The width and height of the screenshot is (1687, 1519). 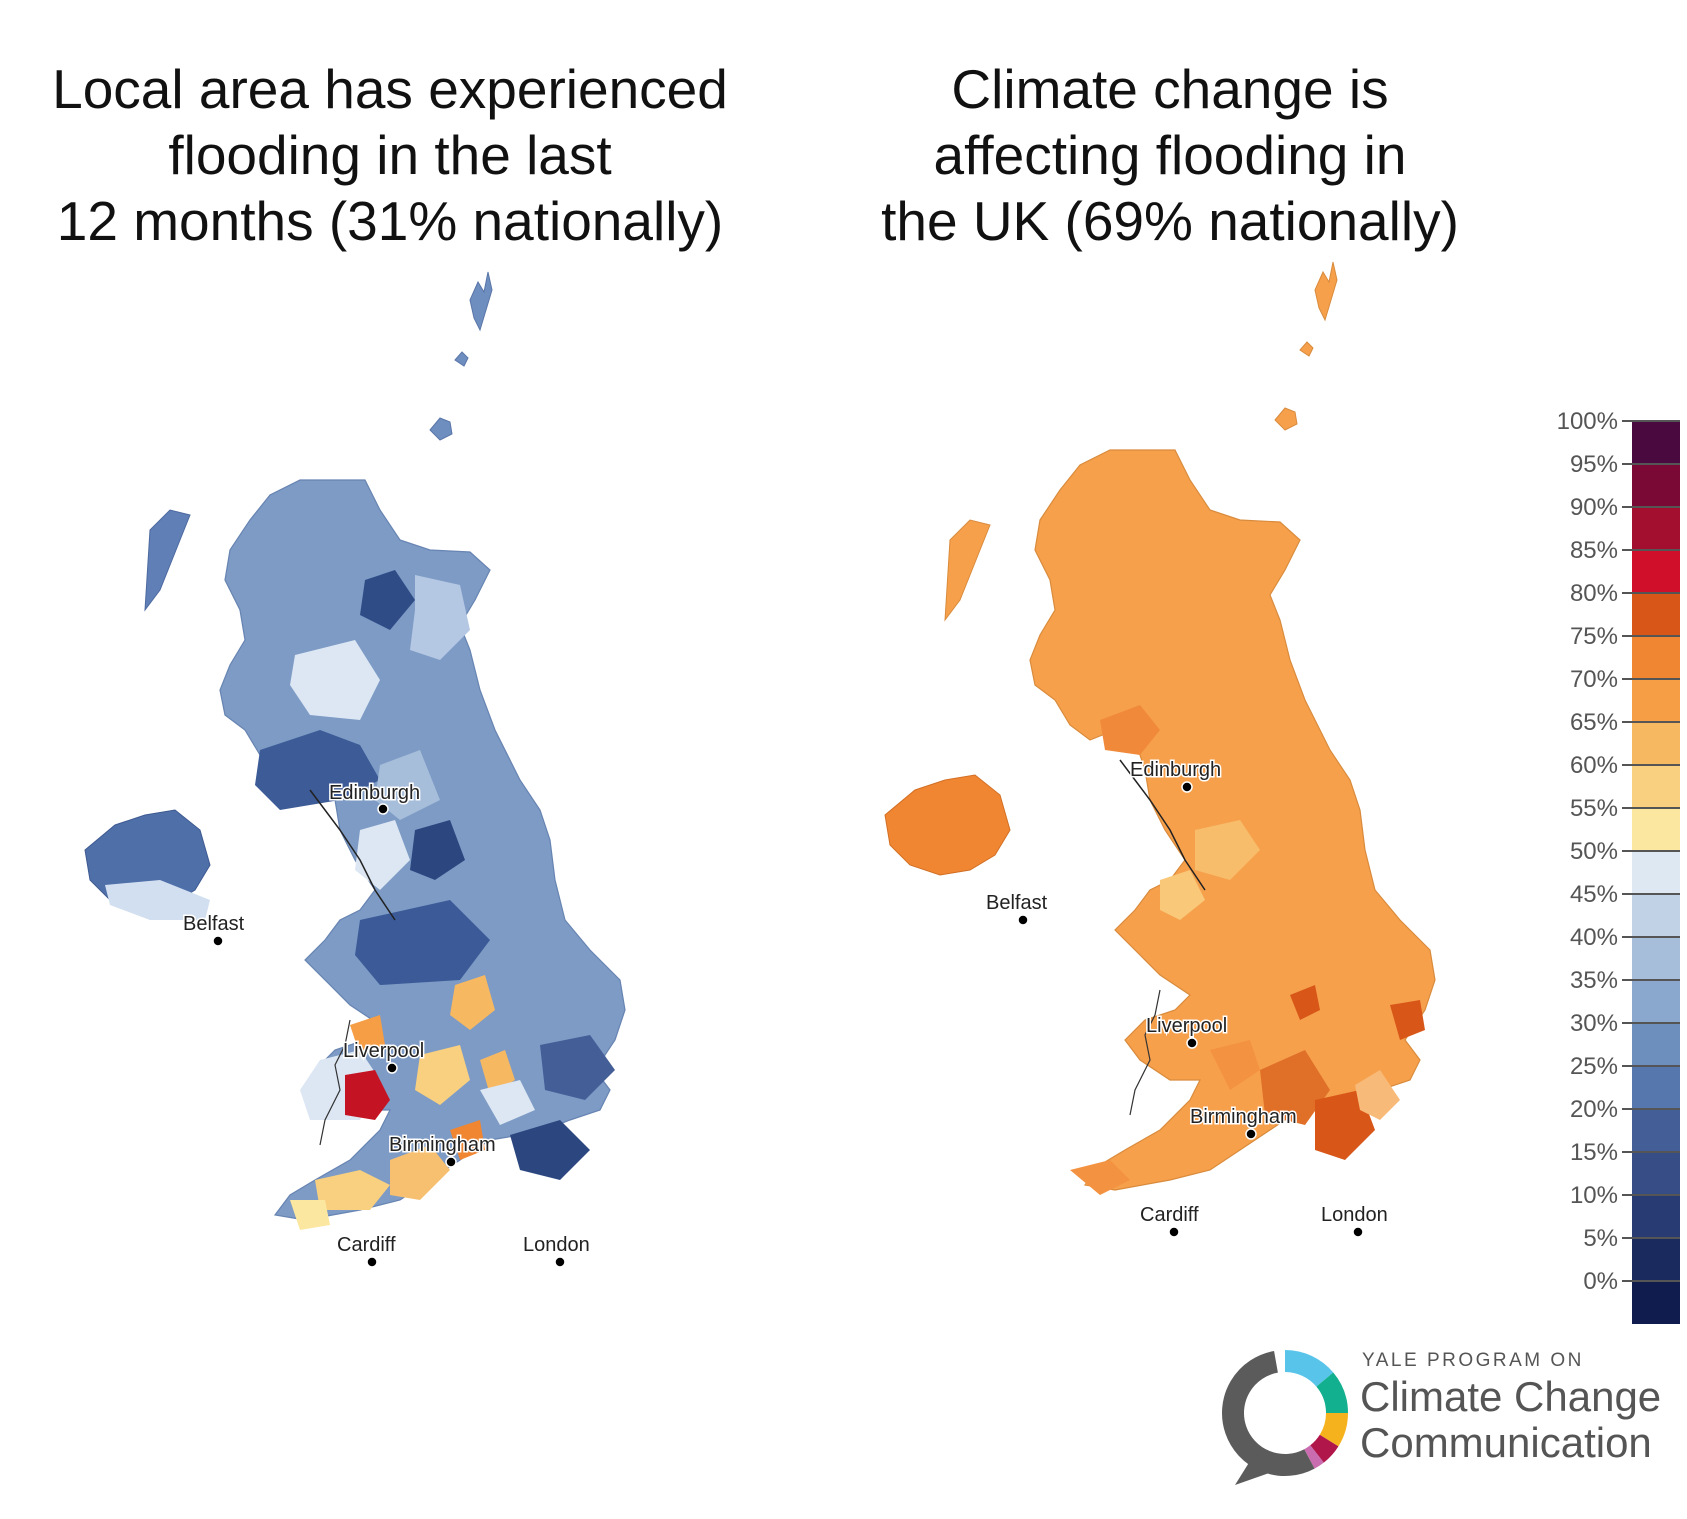 I want to click on legend-tick-label: 15%, so click(x=1594, y=1152).